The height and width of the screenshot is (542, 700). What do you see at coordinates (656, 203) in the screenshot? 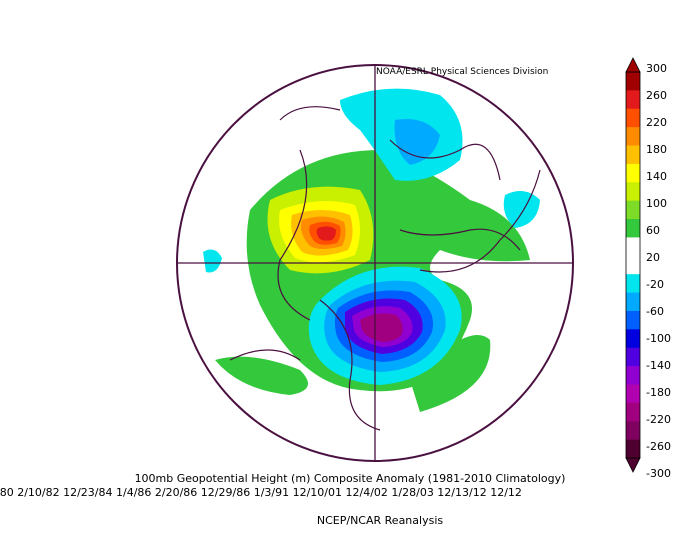
I see `colorbar-tick-label: 100` at bounding box center [656, 203].